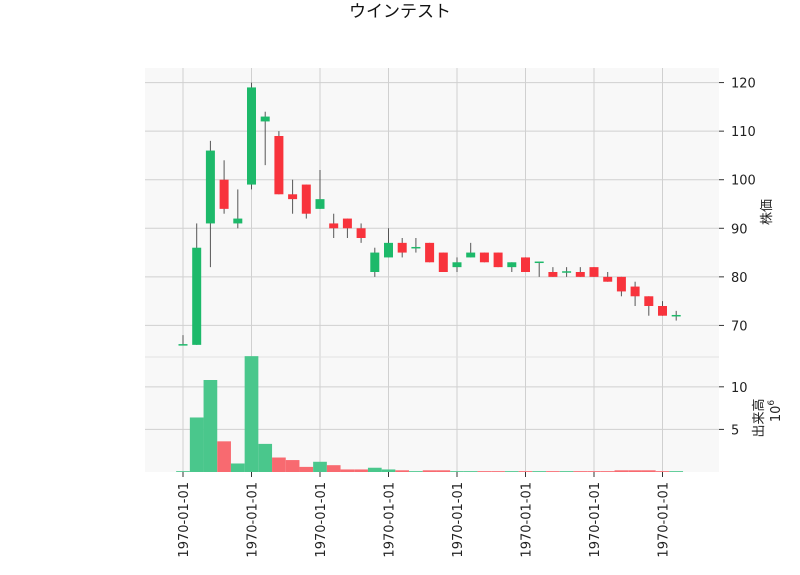 This screenshot has width=800, height=575. Describe the element at coordinates (737, 205) in the screenshot. I see `price-axis-ticks: 70 80 90 100 110 120` at that location.